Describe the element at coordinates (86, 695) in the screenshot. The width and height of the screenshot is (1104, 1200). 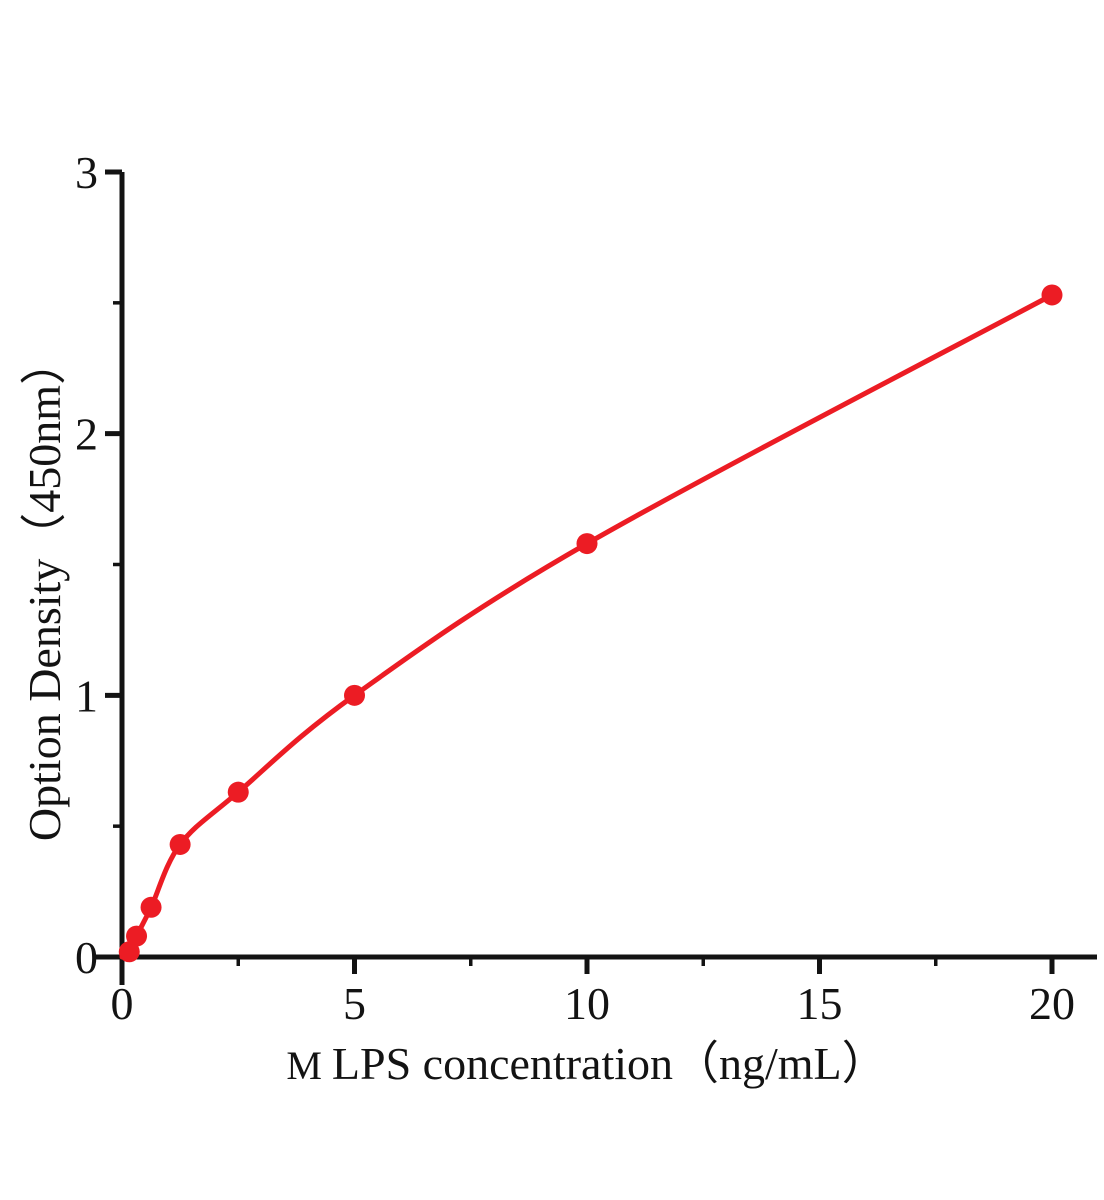
I see `y-tick-label: 1` at that location.